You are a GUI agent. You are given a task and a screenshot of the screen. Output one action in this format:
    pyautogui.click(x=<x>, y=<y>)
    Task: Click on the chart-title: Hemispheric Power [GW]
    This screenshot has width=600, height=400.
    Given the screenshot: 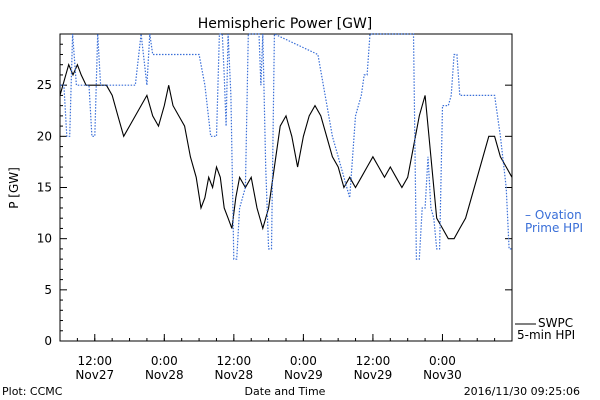 What is the action you would take?
    pyautogui.click(x=285, y=24)
    